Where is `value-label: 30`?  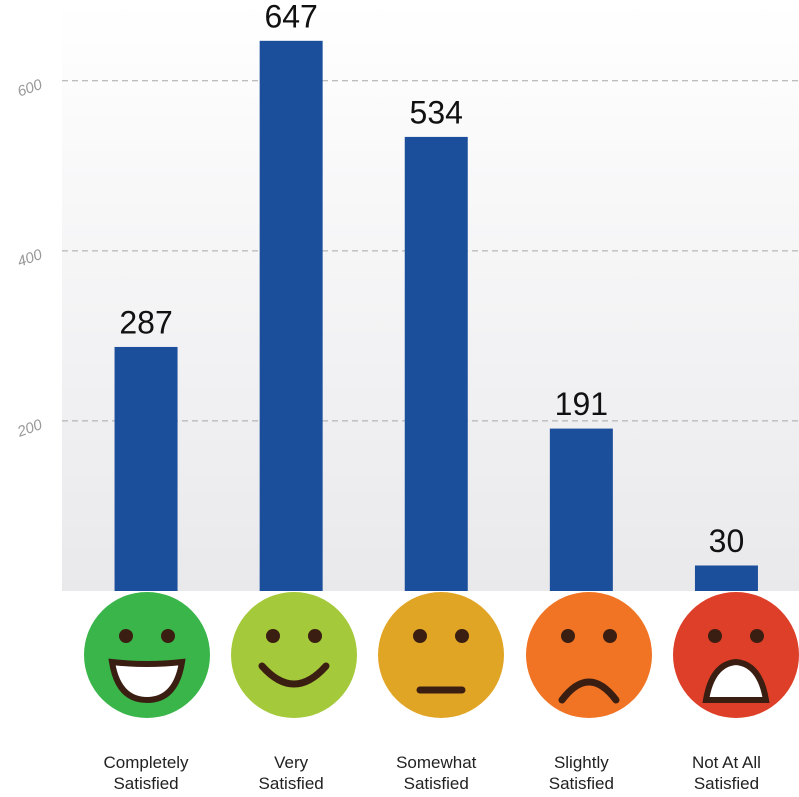
value-label: 30 is located at coordinates (727, 541).